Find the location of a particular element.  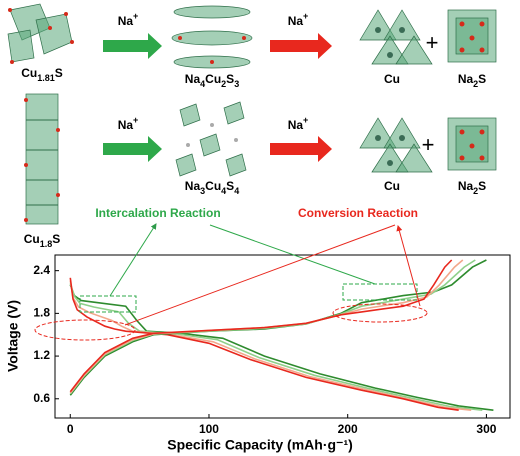

x-tick-label: 100 is located at coordinates (209, 429).